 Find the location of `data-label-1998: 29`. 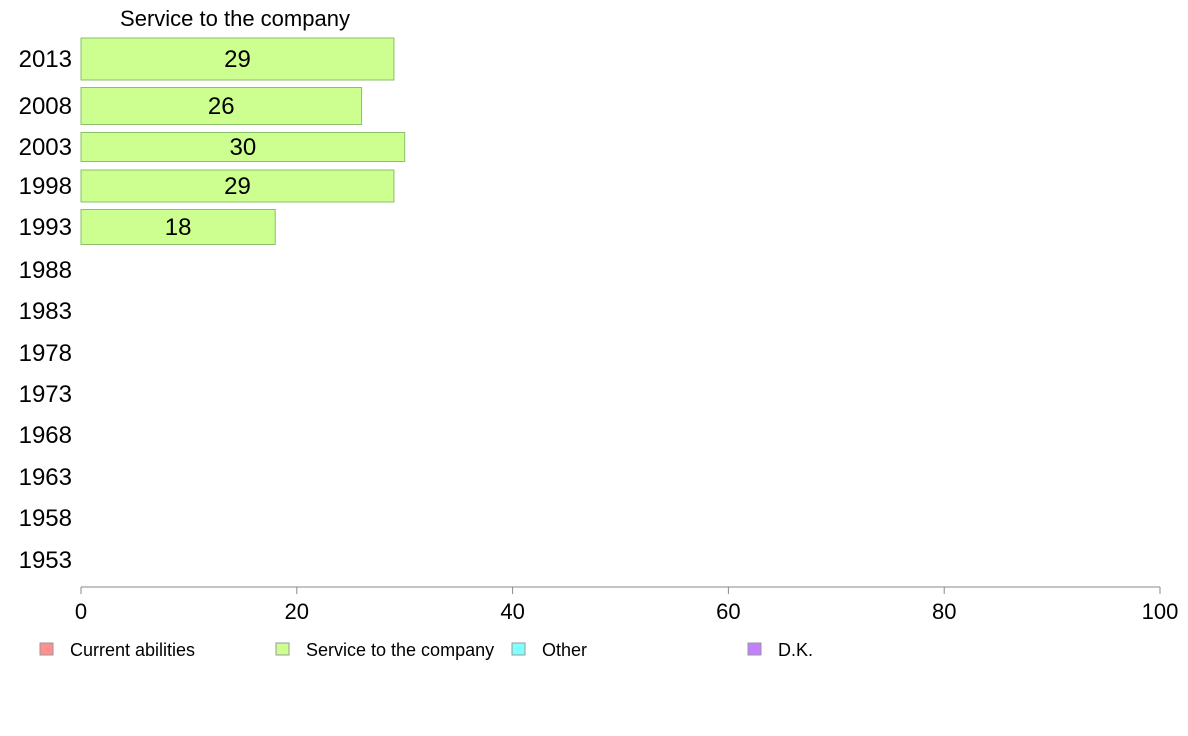

data-label-1998: 29 is located at coordinates (237, 186).